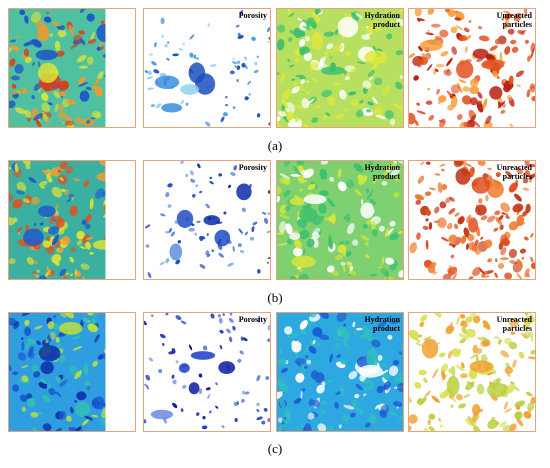 The height and width of the screenshot is (468, 550). What do you see at coordinates (275, 297) in the screenshot?
I see `row-caption: (b)` at bounding box center [275, 297].